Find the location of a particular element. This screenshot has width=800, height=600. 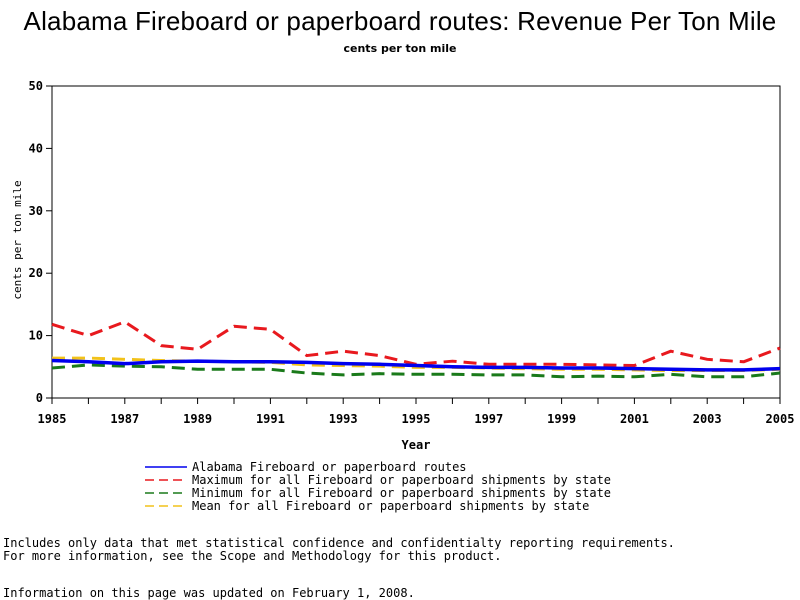

y-tick-label: 30 is located at coordinates (36, 211).